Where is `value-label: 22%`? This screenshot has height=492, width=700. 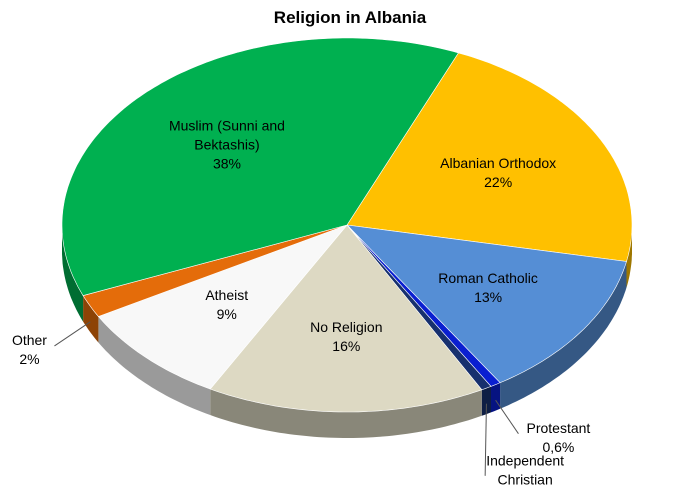
value-label: 22% is located at coordinates (498, 181).